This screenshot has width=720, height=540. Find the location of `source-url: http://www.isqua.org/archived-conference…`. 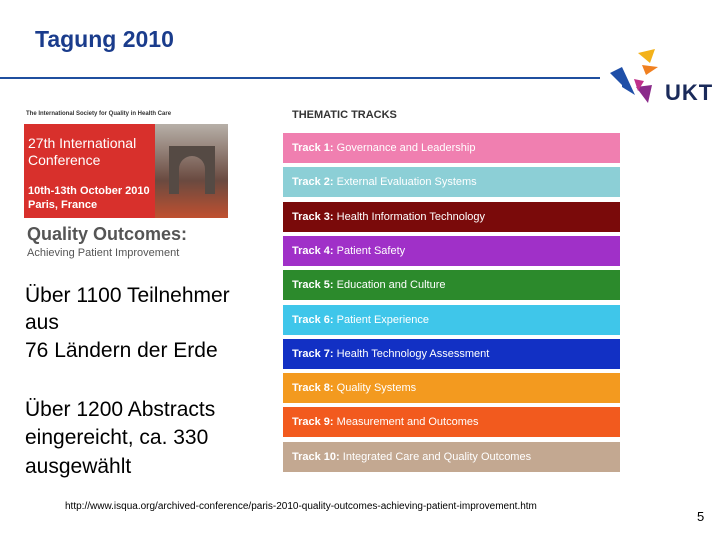

source-url: http://www.isqua.org/archived-conference… is located at coordinates (301, 506).